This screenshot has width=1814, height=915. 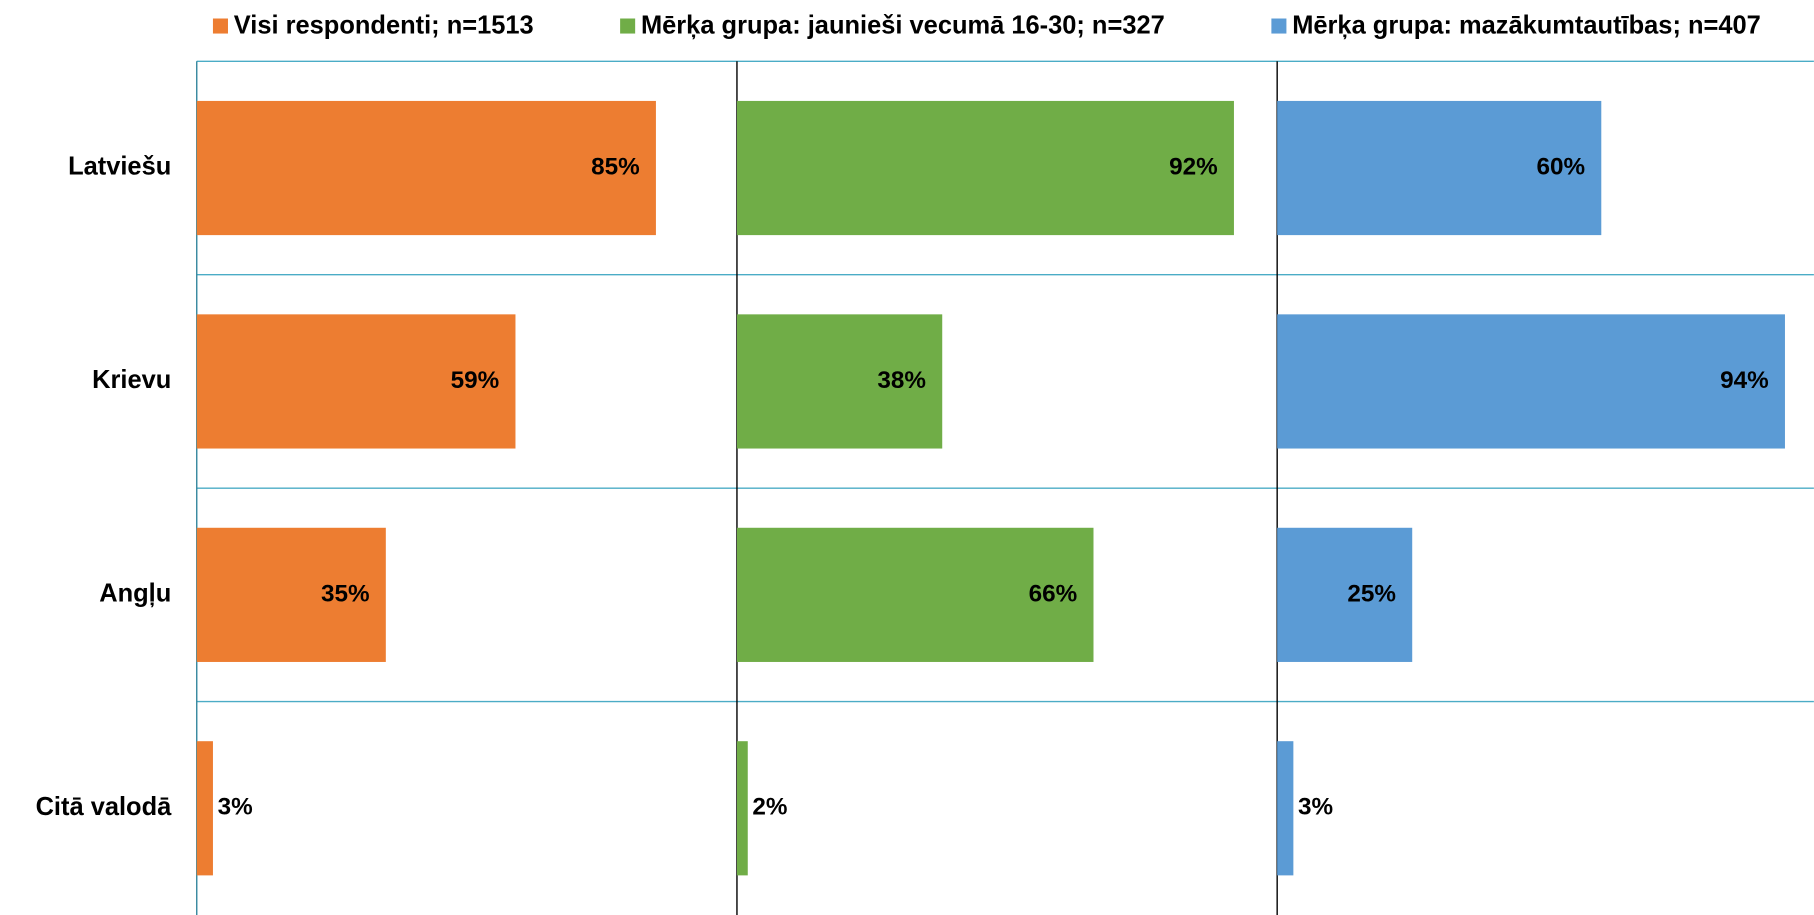 What do you see at coordinates (104, 807) in the screenshot?
I see `category-label: Citā valodā` at bounding box center [104, 807].